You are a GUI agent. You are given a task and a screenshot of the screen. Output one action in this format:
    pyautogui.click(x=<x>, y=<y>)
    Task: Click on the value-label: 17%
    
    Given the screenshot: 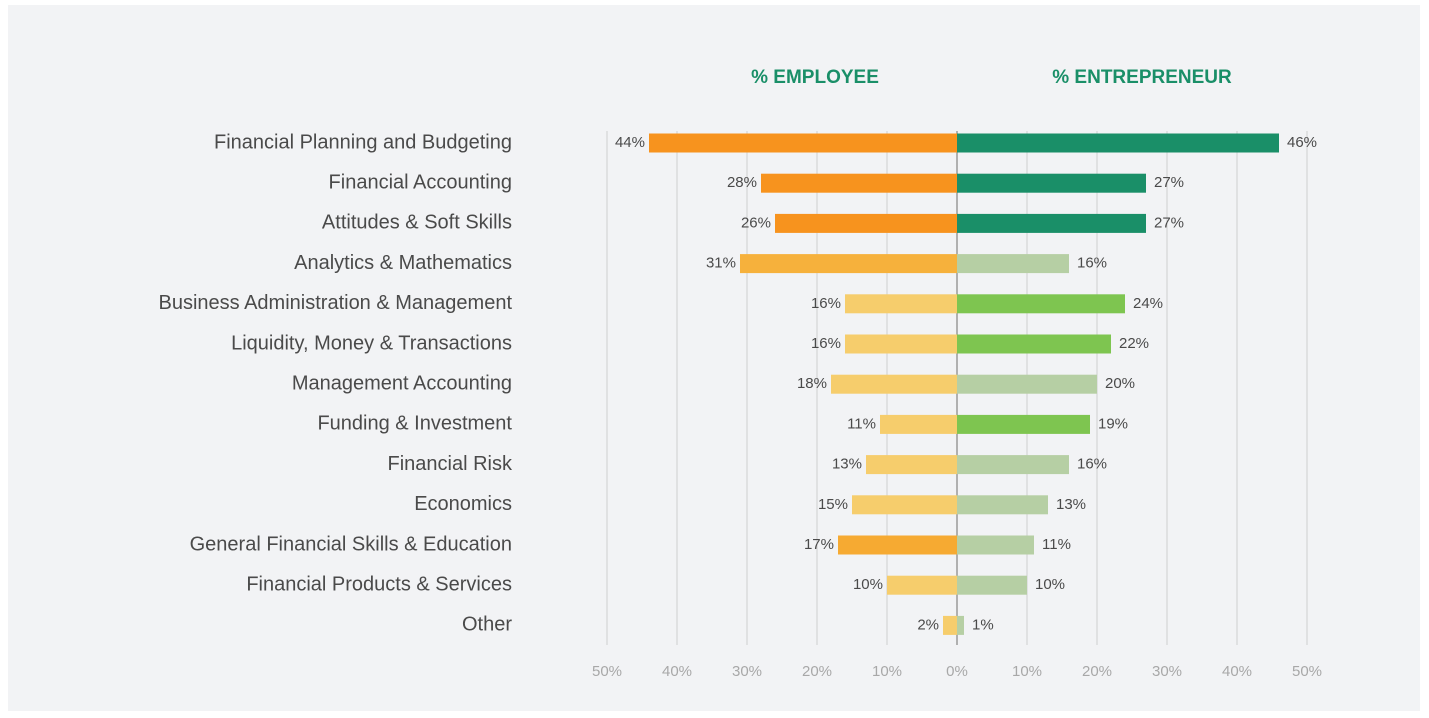 What is the action you would take?
    pyautogui.click(x=819, y=544)
    